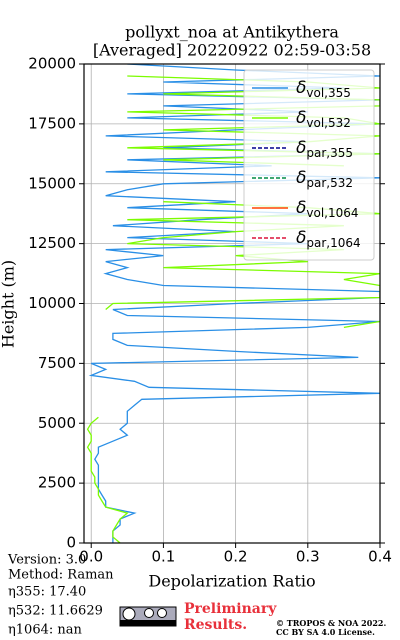  I want to click on x-tick-label: 0.4, so click(380, 557).